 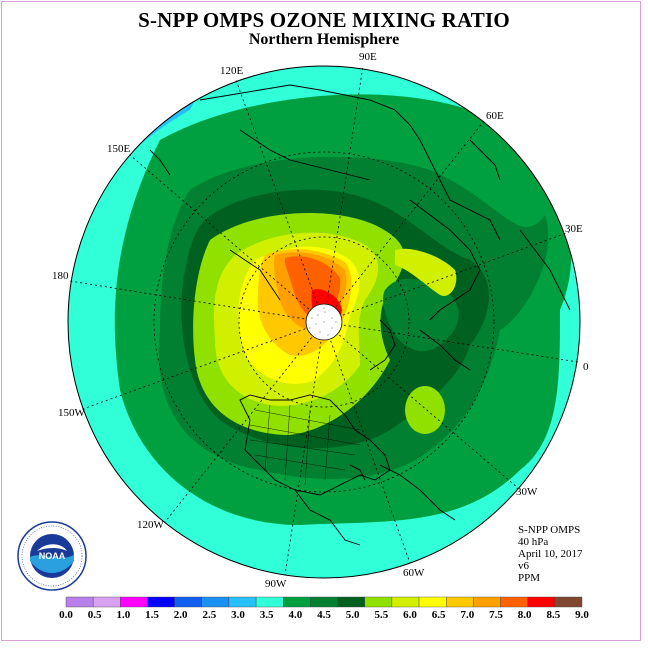 I want to click on colorbar-tick-label: 8.5, so click(x=553, y=615).